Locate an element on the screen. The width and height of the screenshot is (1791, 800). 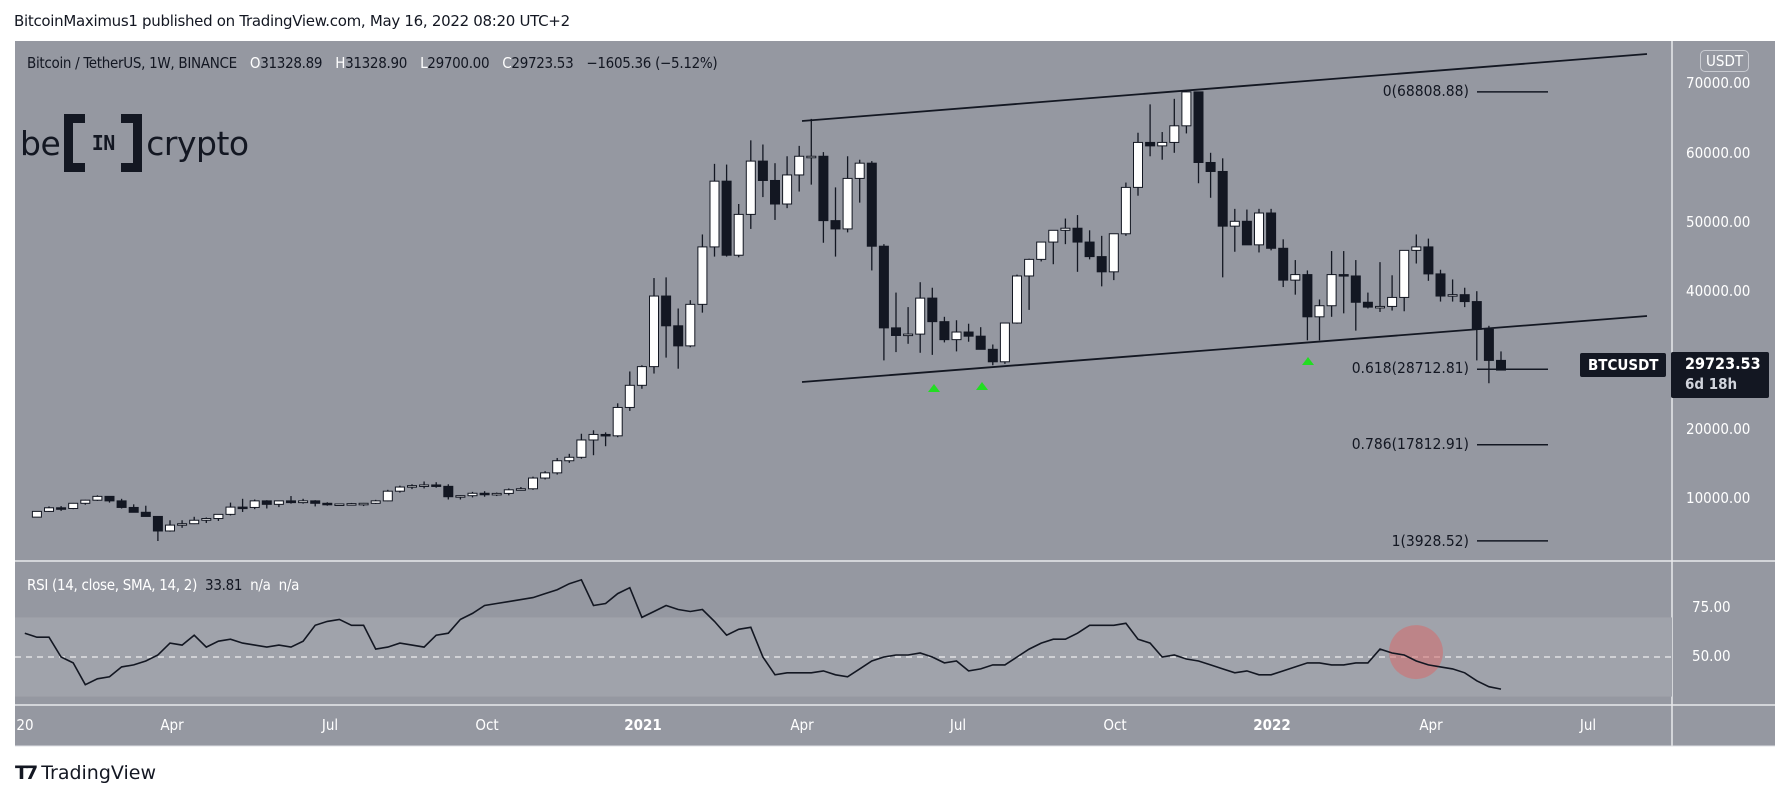
rsi-title: RSI (14, close, SMA, 14, 2) is located at coordinates (112, 585).